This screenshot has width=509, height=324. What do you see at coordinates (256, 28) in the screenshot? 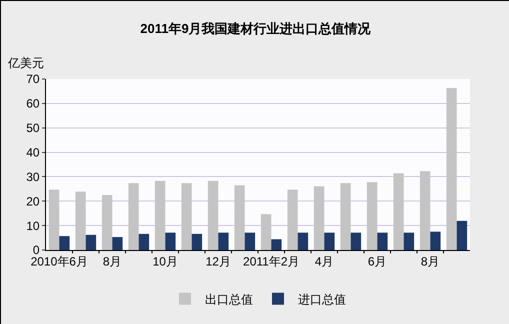
I see `chart-title: 2011年9月我国建材行业进出口总值情况` at bounding box center [256, 28].